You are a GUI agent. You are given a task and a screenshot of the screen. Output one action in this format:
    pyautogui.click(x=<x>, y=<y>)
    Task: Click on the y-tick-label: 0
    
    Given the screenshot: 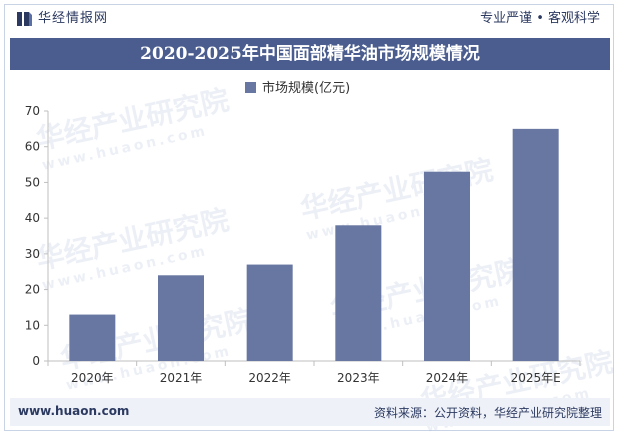 What is the action you would take?
    pyautogui.click(x=36, y=361)
    